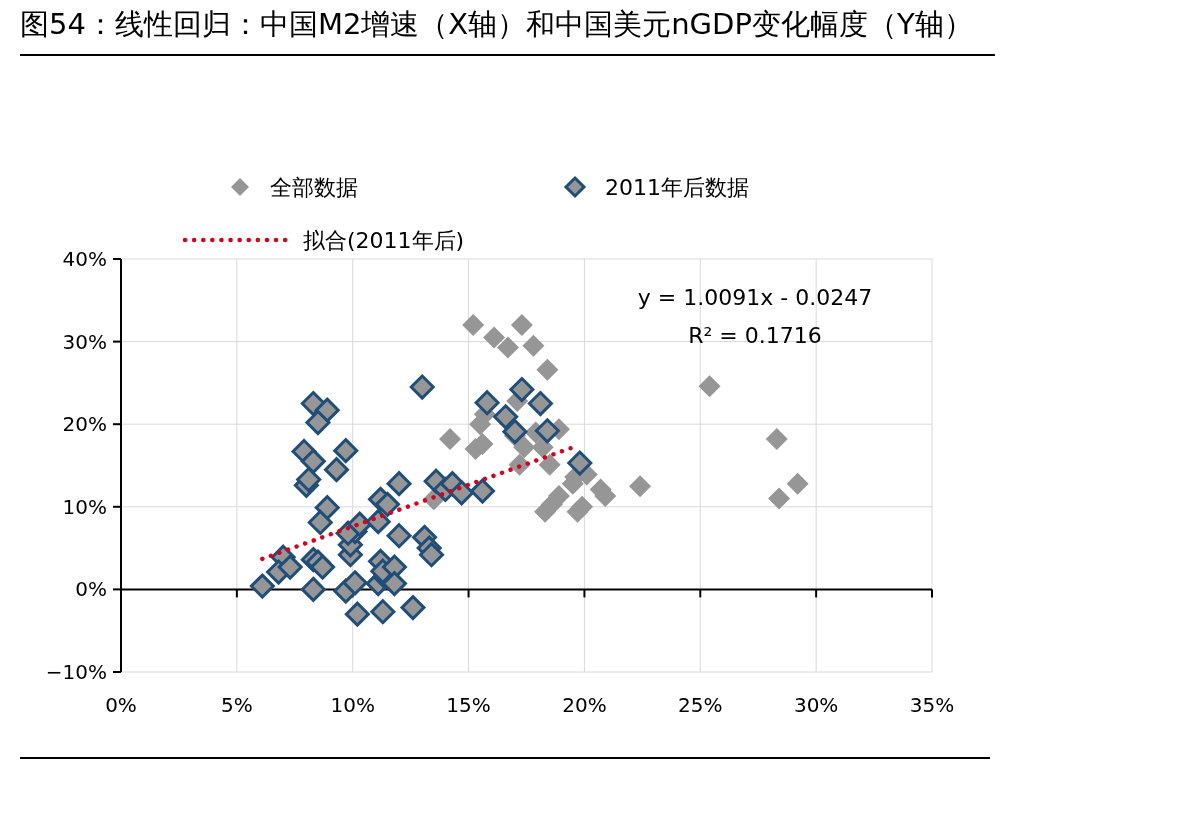 This screenshot has height=827, width=1204. Describe the element at coordinates (932, 705) in the screenshot. I see `x-tick-label: 35%` at that location.